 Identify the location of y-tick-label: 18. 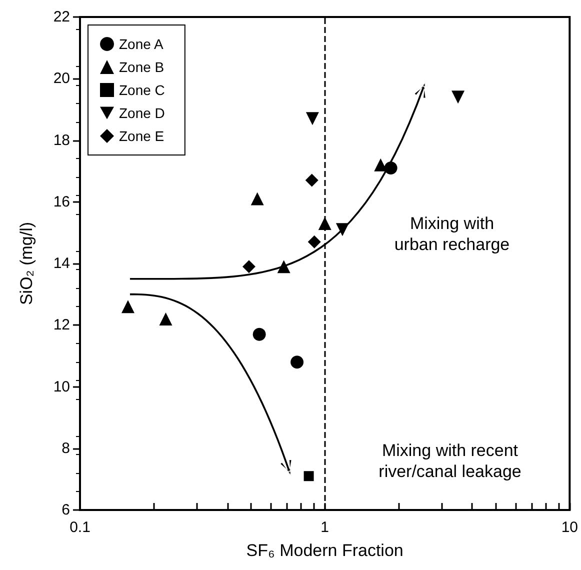
(61, 140).